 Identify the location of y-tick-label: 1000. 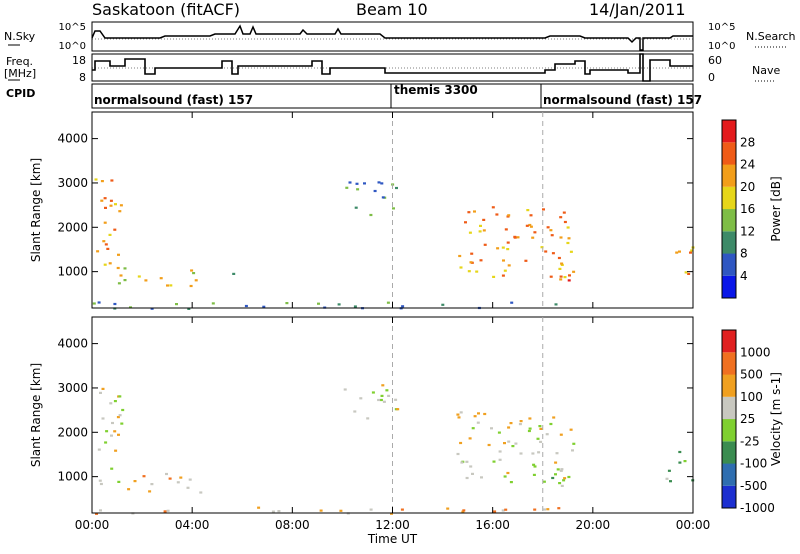
(72, 272).